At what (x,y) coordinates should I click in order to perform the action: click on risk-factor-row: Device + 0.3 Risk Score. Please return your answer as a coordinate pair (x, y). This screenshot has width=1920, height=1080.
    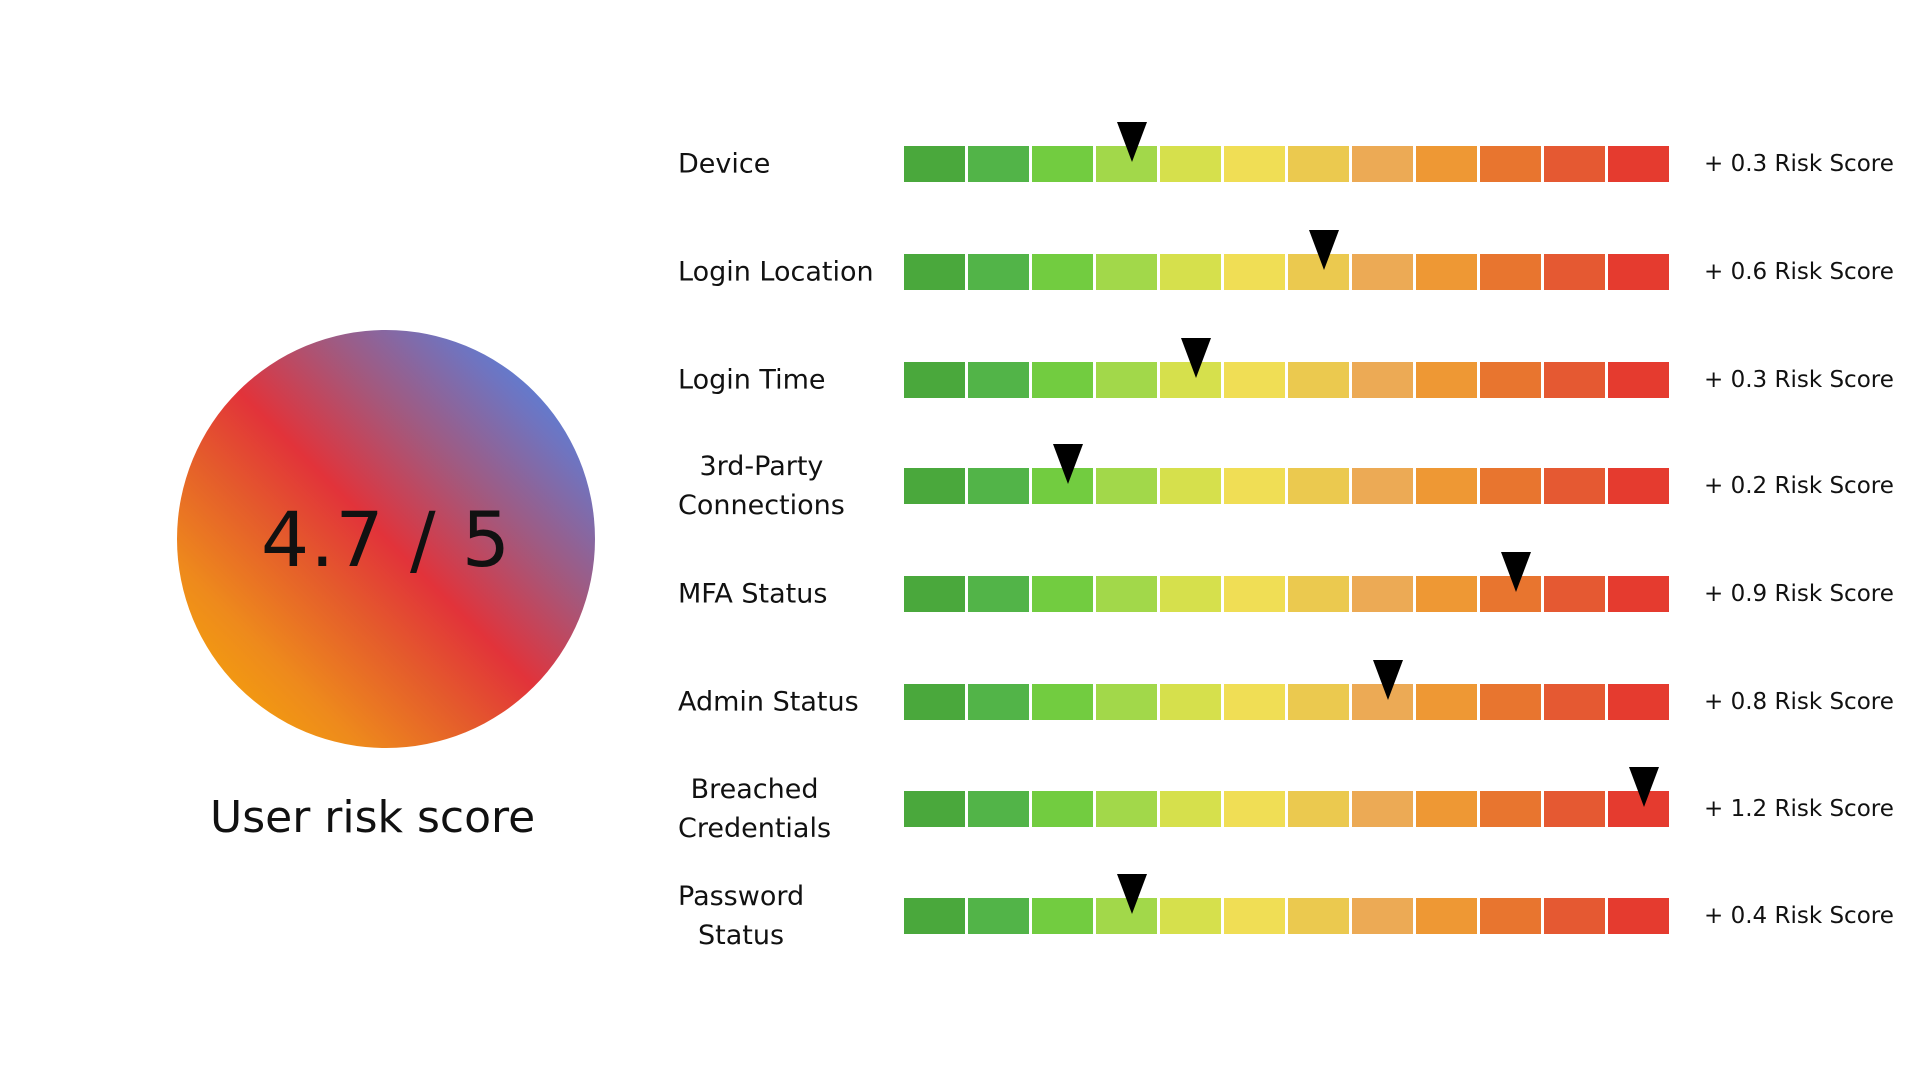
    Looking at the image, I should click on (960, 163).